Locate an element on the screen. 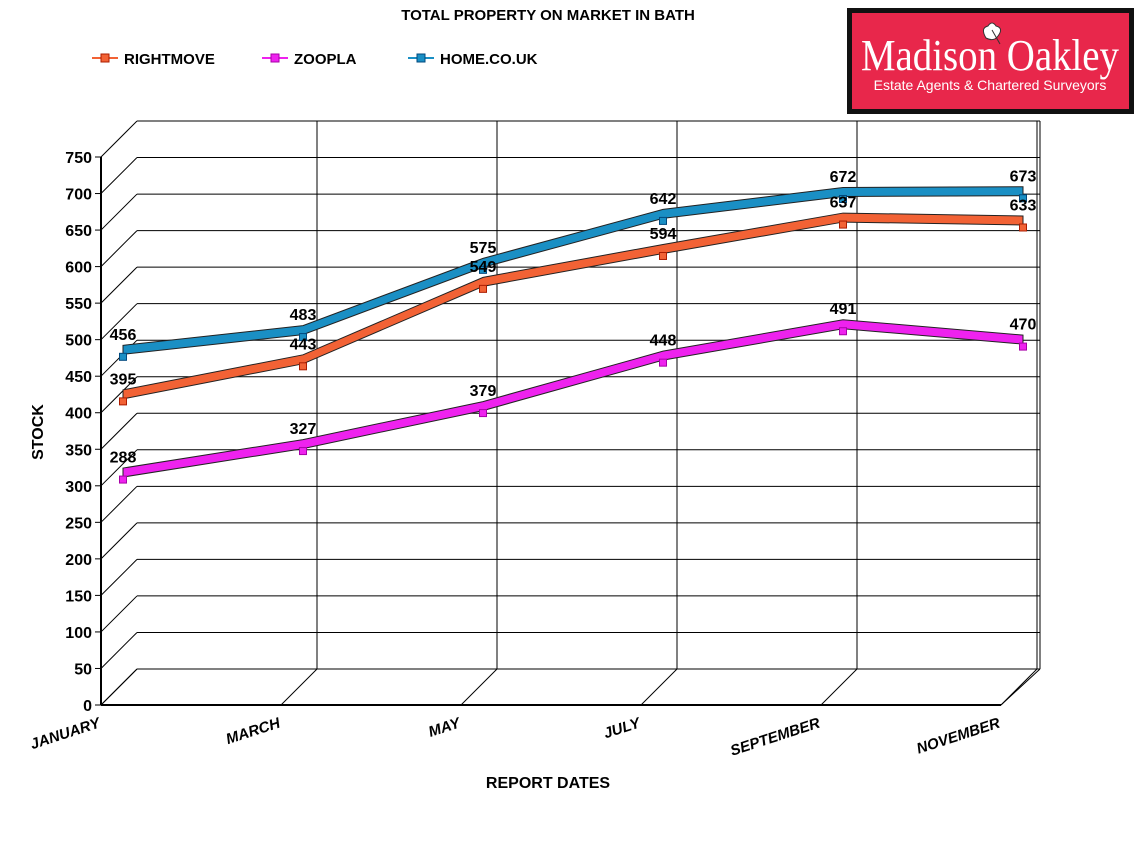  y-tick-label: 500 is located at coordinates (78, 341).